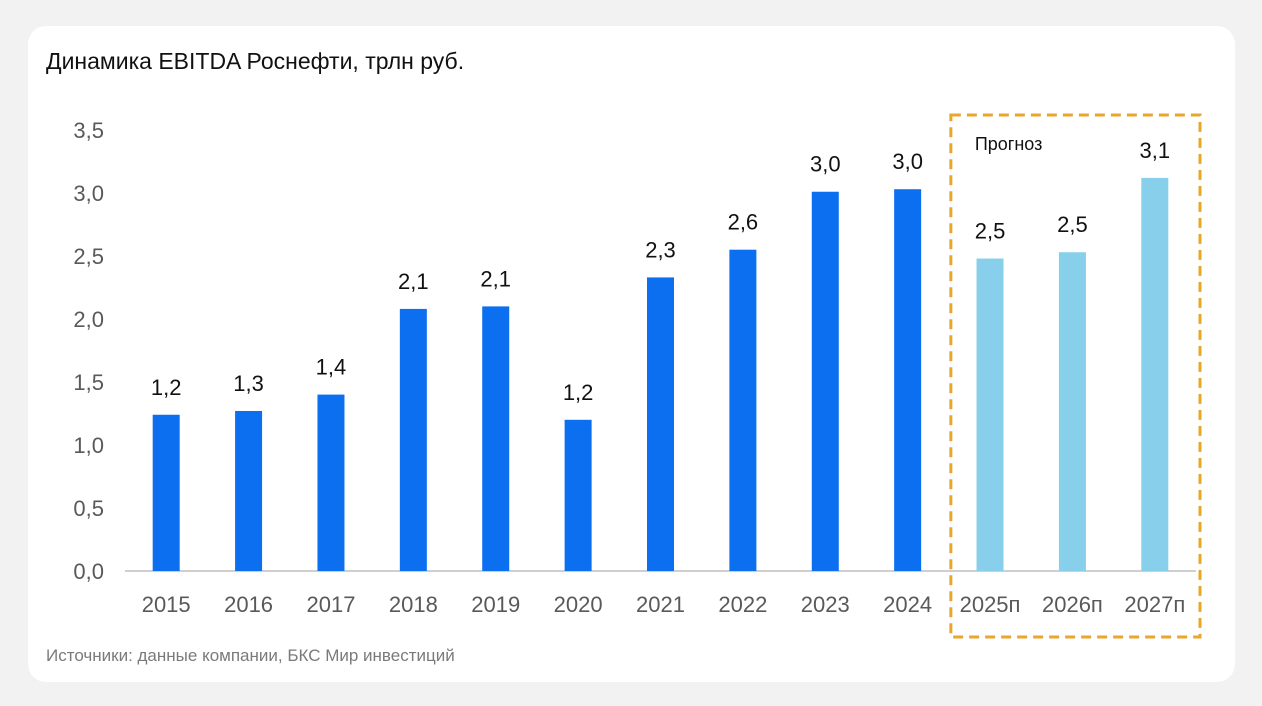  Describe the element at coordinates (825, 604) in the screenshot. I see `x-tick-label: 2023` at that location.